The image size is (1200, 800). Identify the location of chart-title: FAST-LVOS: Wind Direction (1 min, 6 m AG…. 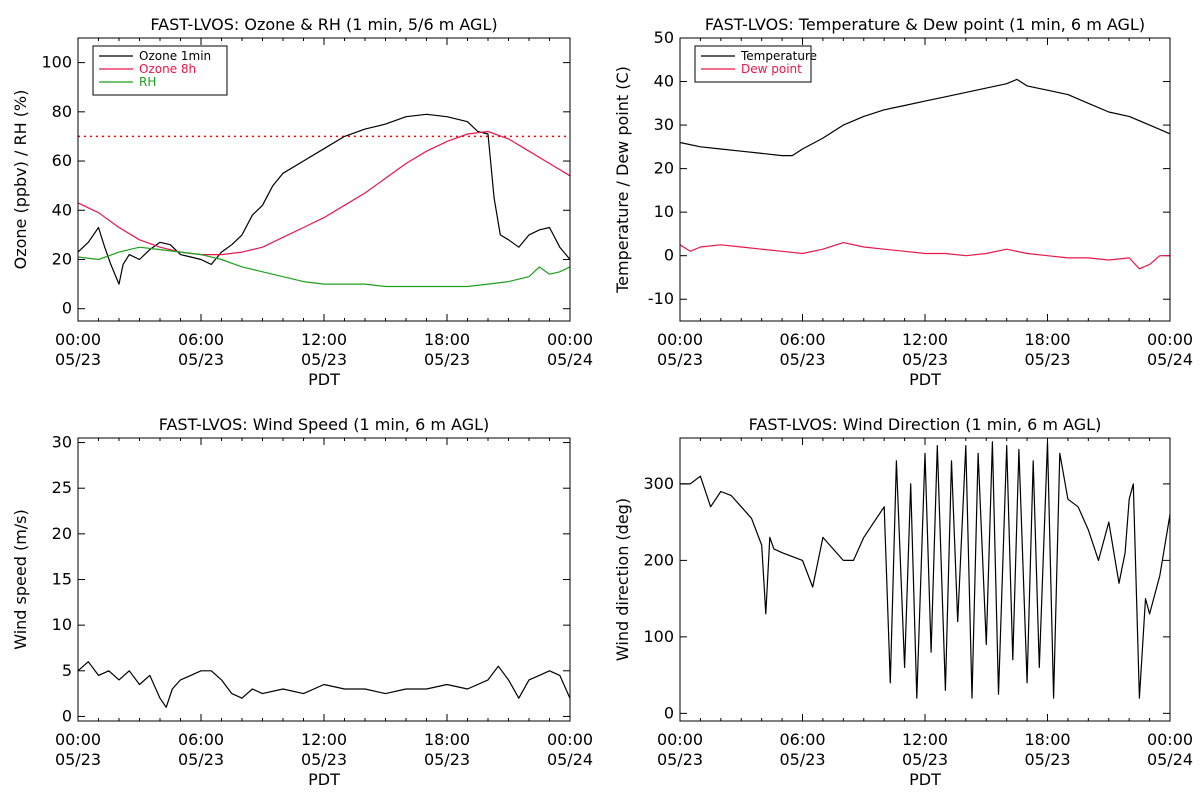
(925, 424).